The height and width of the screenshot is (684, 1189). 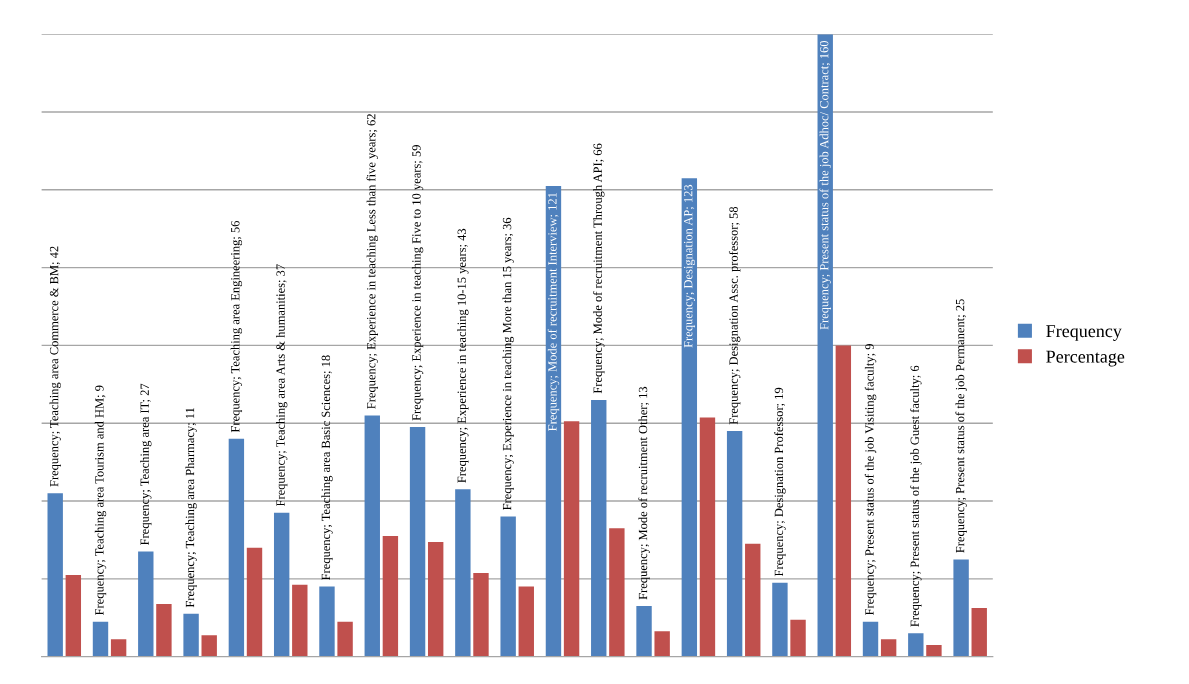 I want to click on data-label: Frequency; Present status of the job Permanent; 25, so click(x=961, y=426).